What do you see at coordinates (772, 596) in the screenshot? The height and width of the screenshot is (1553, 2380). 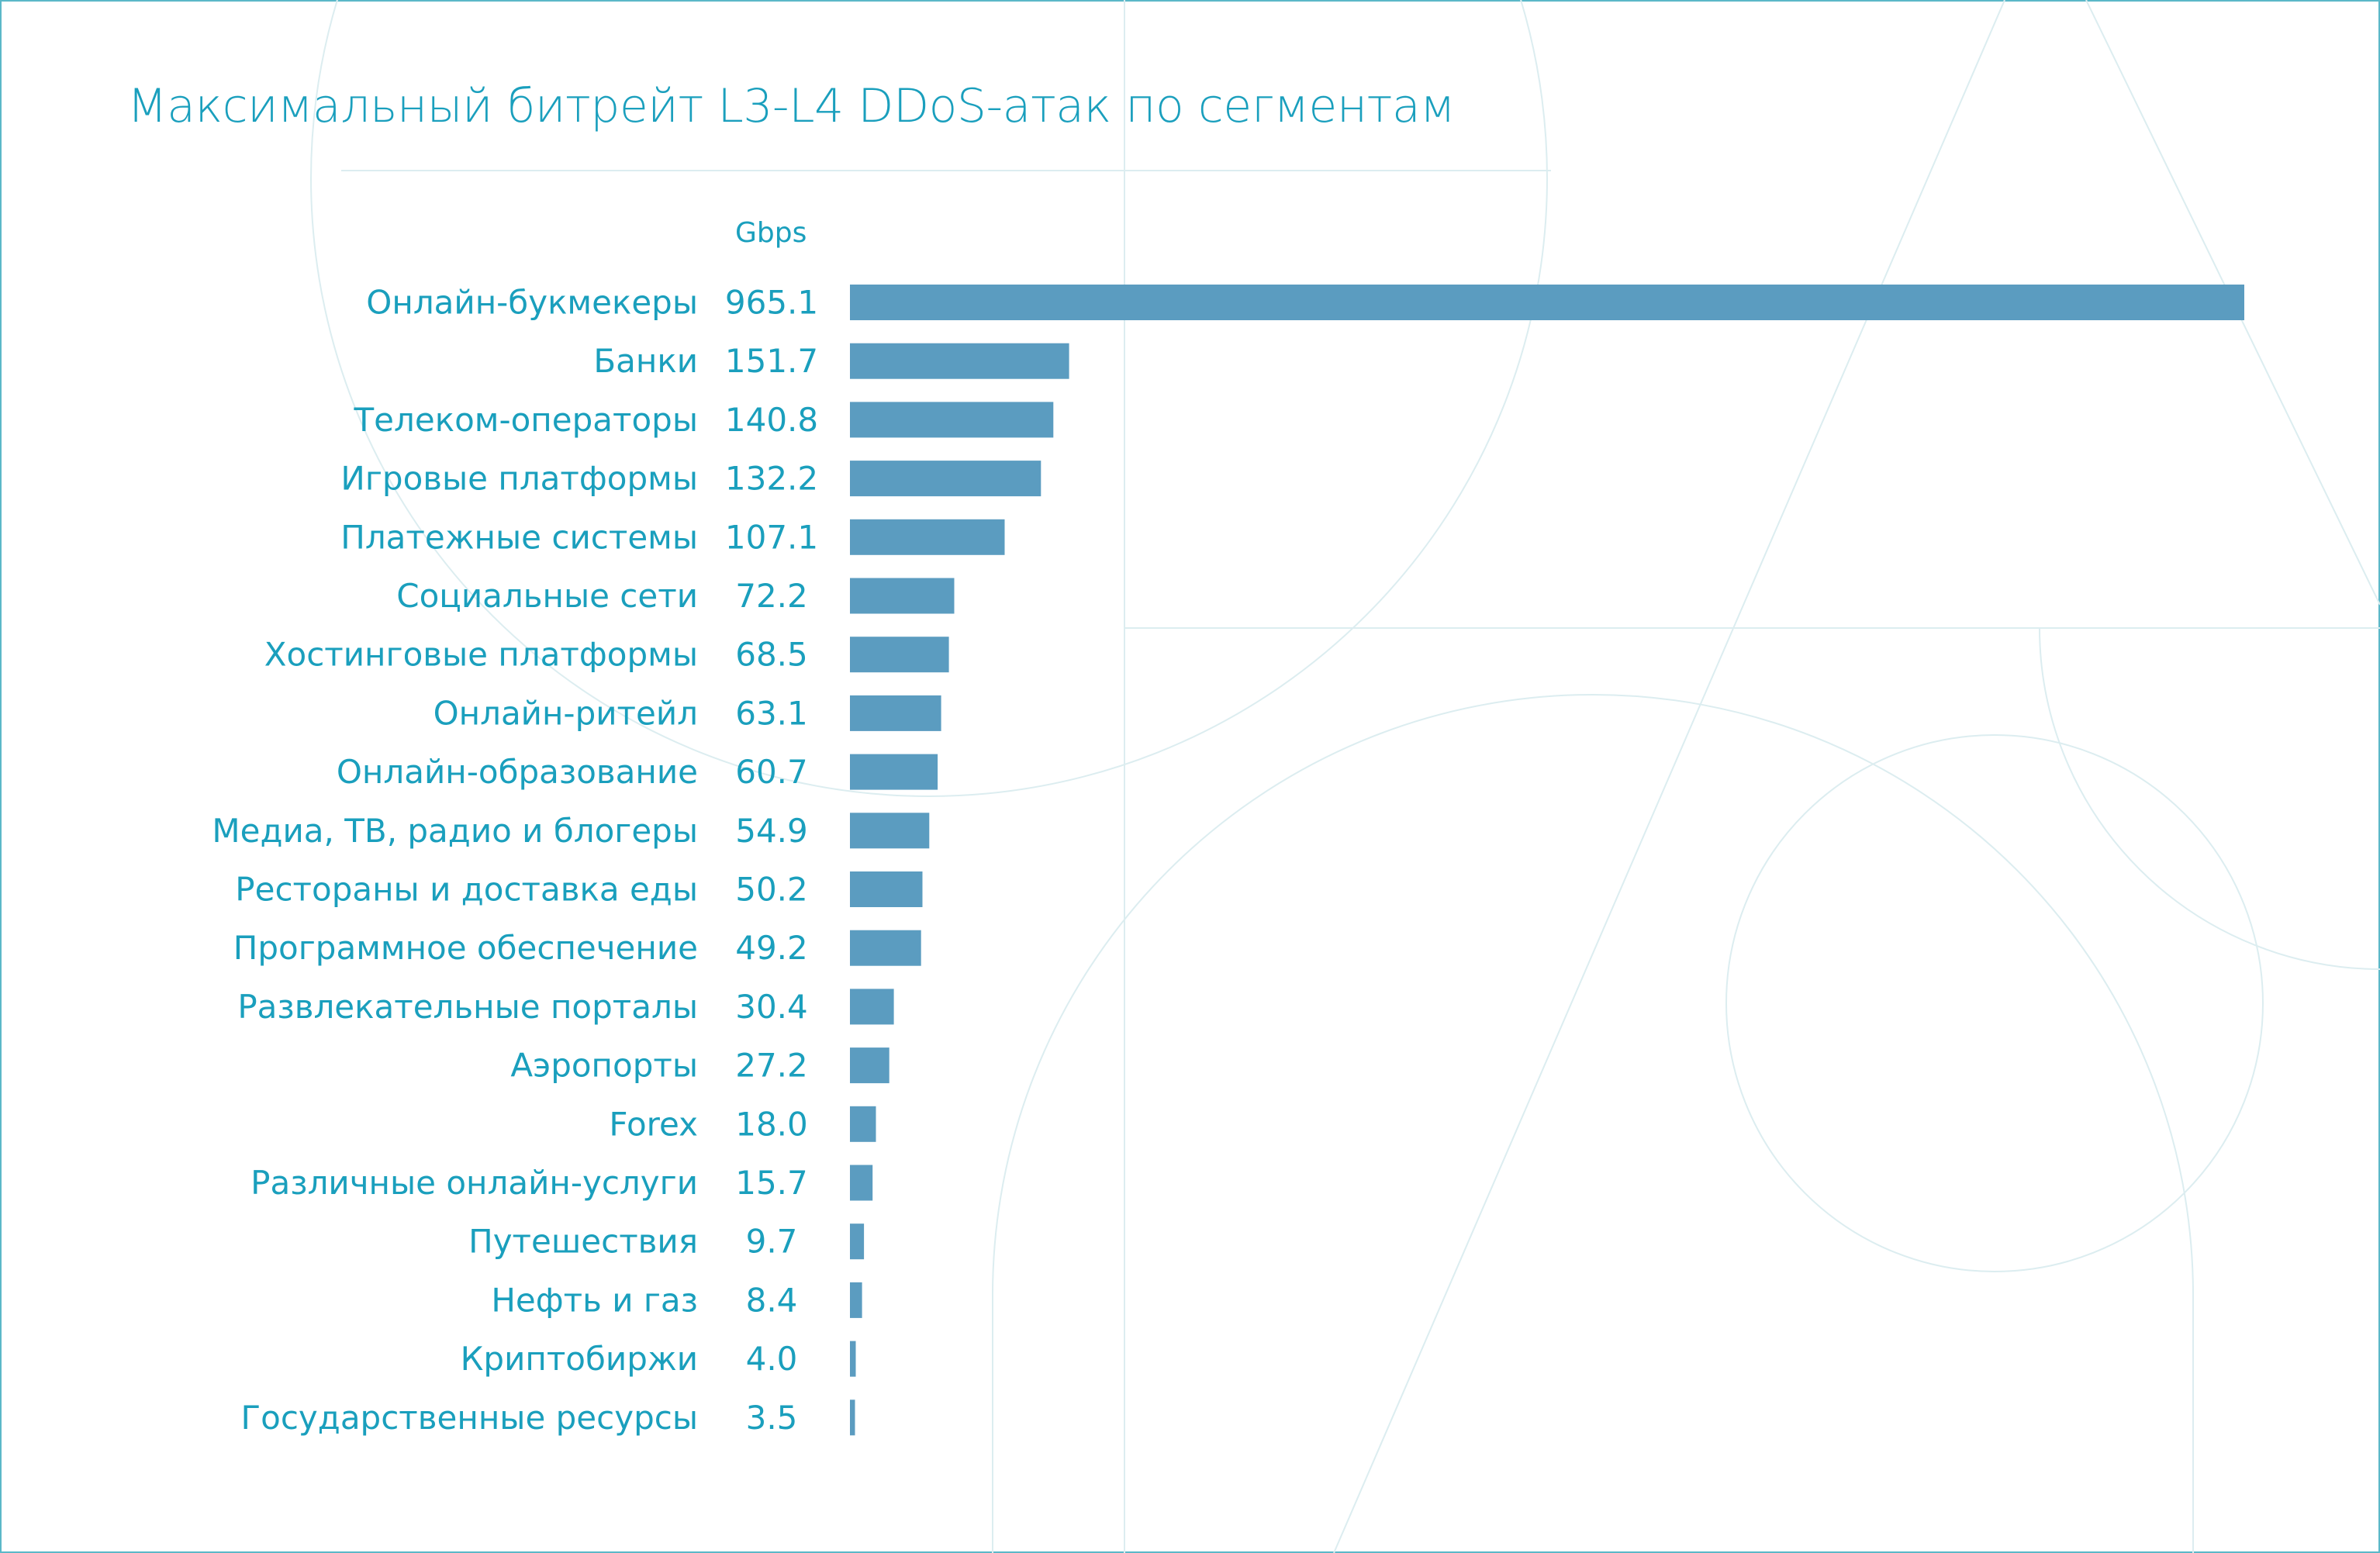 I see `value-label: 72.2` at bounding box center [772, 596].